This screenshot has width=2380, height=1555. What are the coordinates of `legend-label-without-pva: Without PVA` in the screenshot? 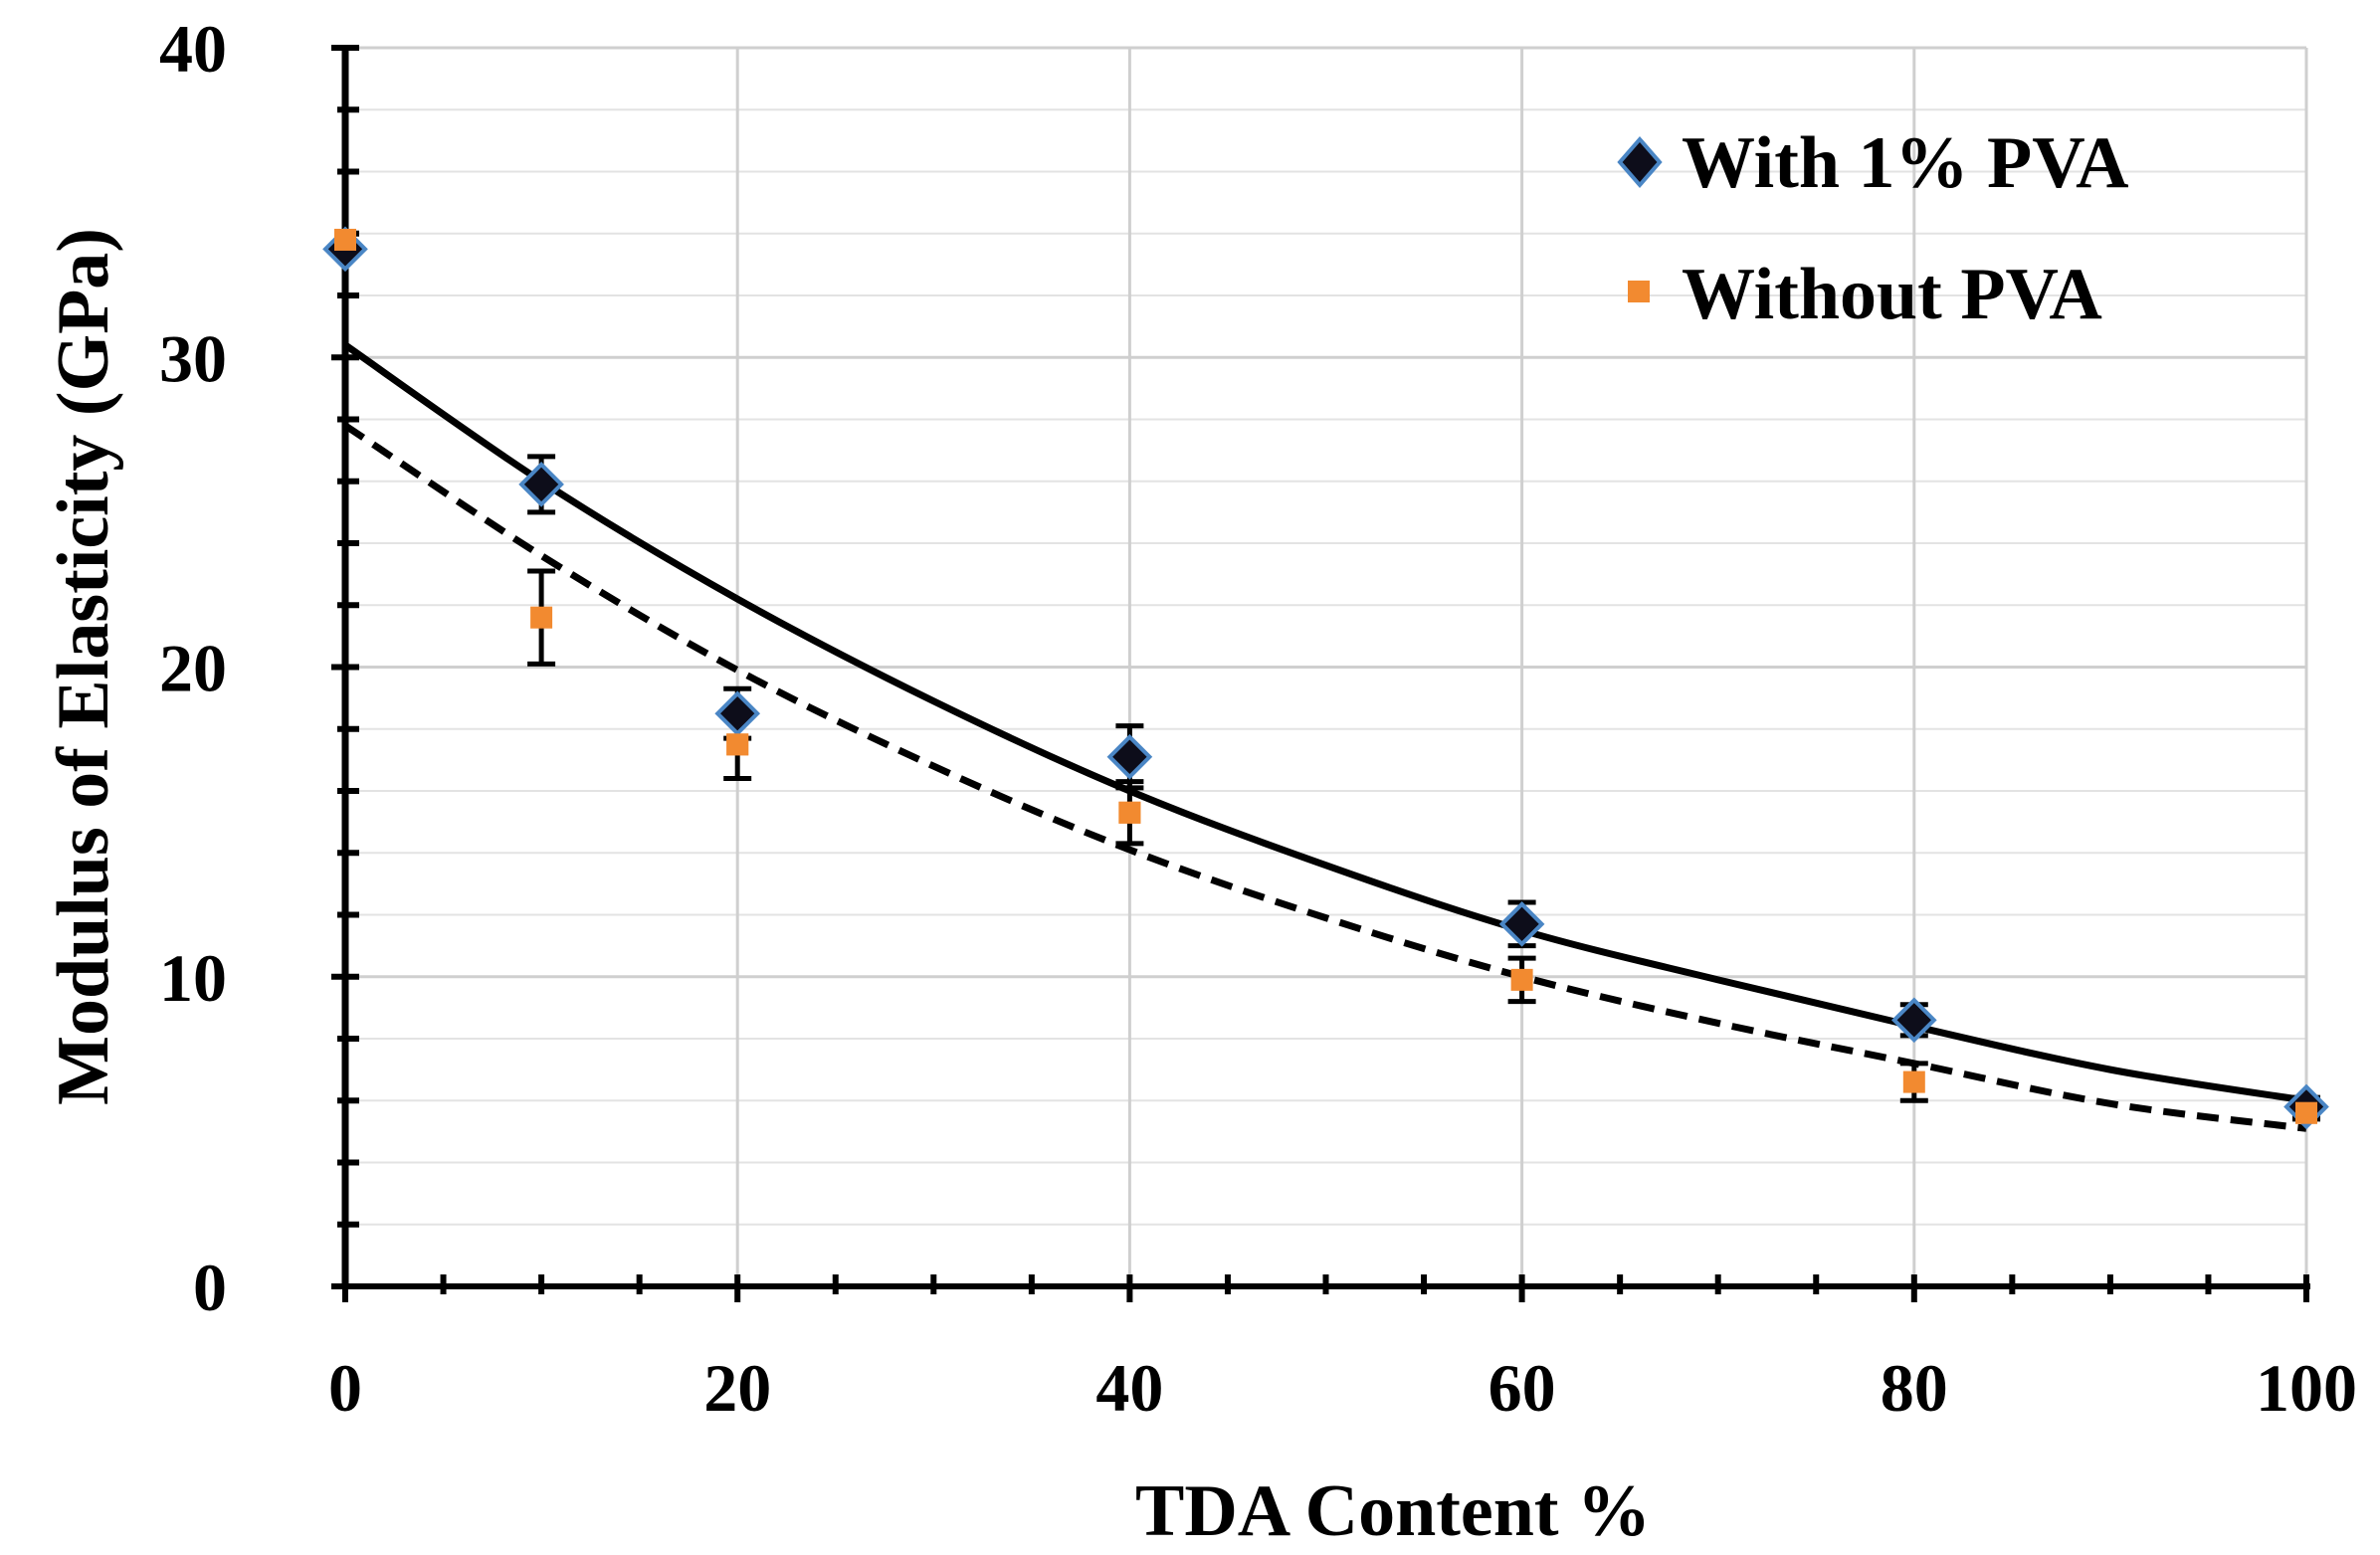 It's located at (1892, 294).